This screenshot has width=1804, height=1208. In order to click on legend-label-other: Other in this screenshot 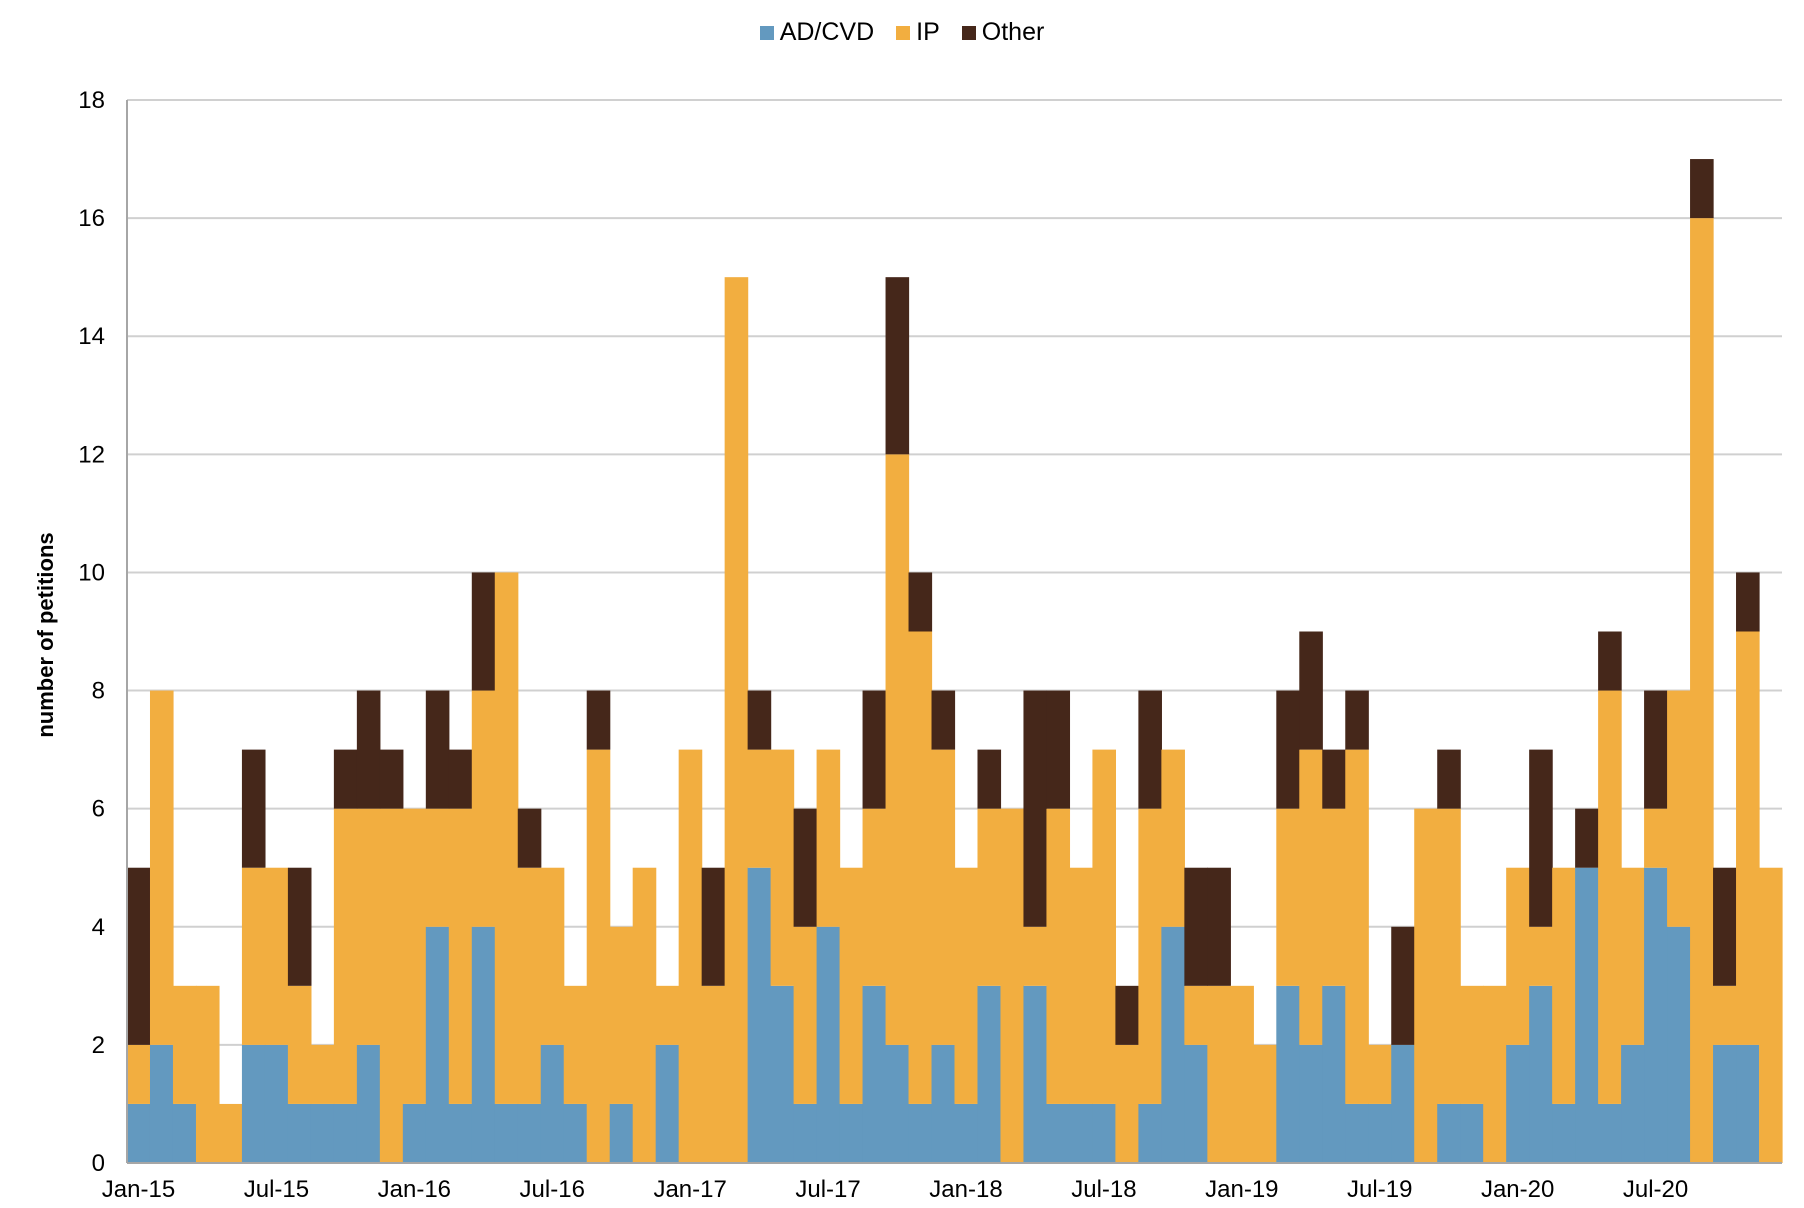, I will do `click(1013, 32)`.